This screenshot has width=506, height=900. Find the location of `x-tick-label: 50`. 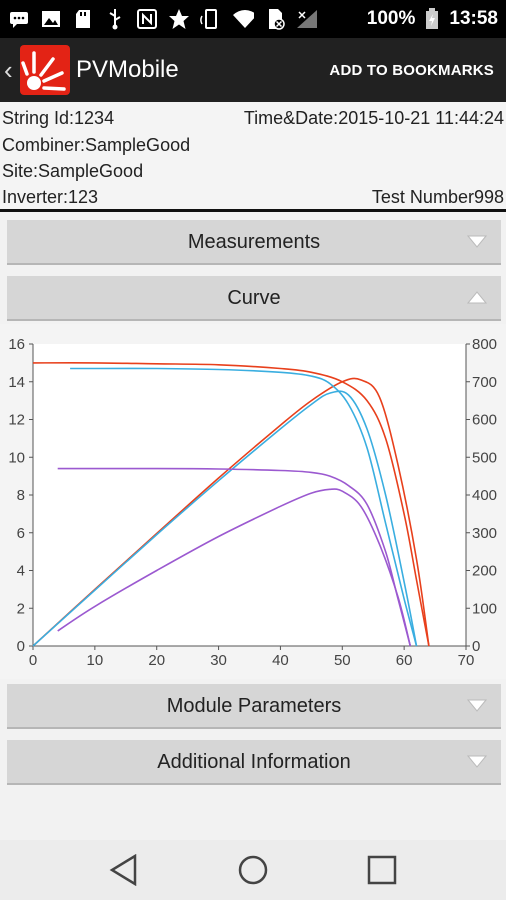

x-tick-label: 50 is located at coordinates (342, 660).